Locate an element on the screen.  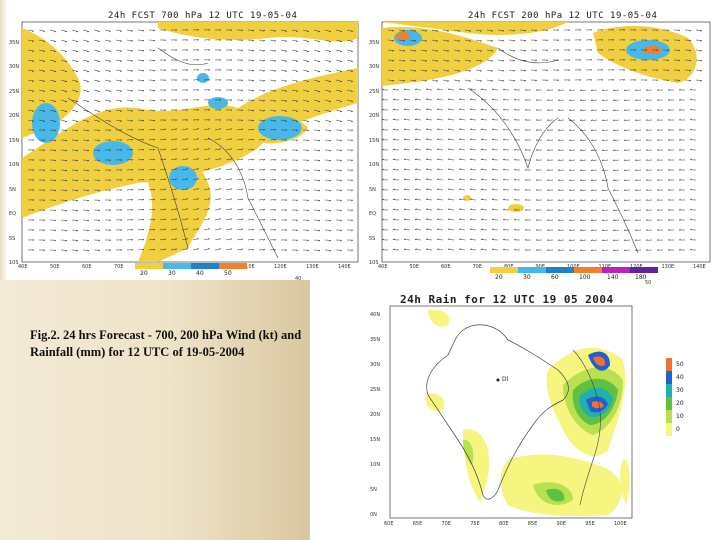
legend-row: 40 is located at coordinates (675, 377).